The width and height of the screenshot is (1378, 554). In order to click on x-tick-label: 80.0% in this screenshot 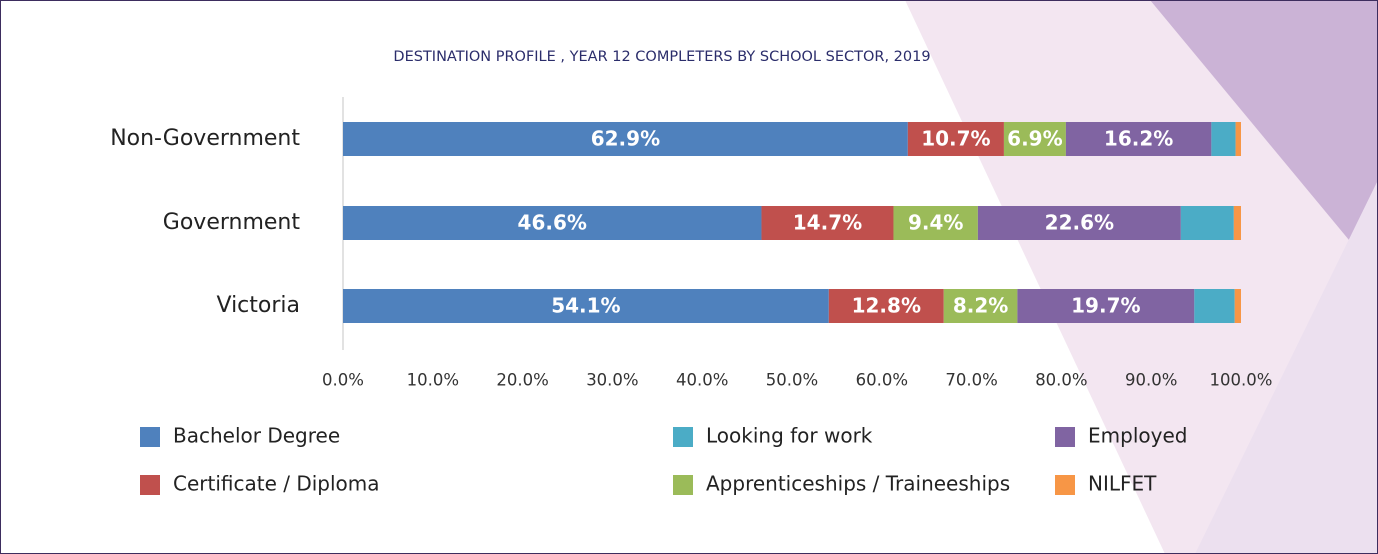, I will do `click(1061, 380)`.